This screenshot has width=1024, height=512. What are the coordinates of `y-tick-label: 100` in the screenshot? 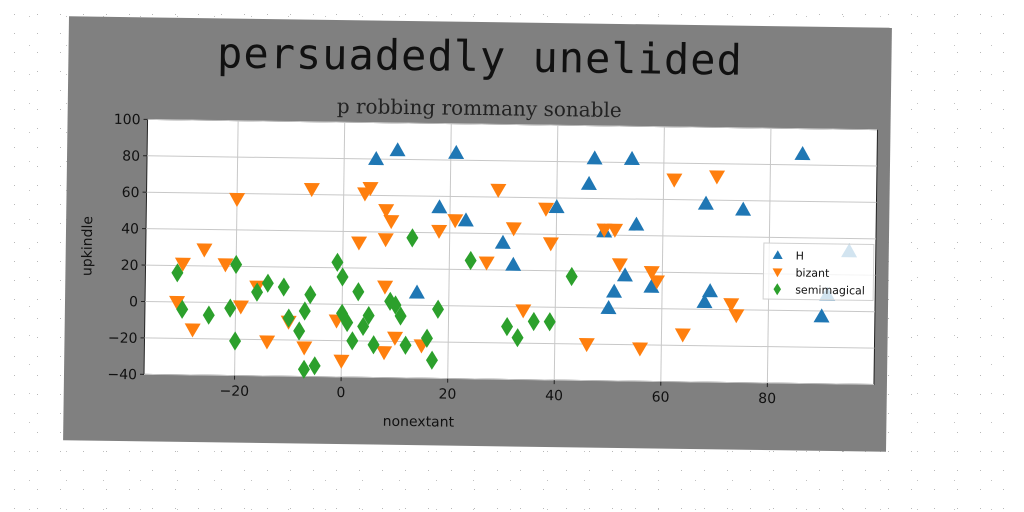 It's located at (127, 120).